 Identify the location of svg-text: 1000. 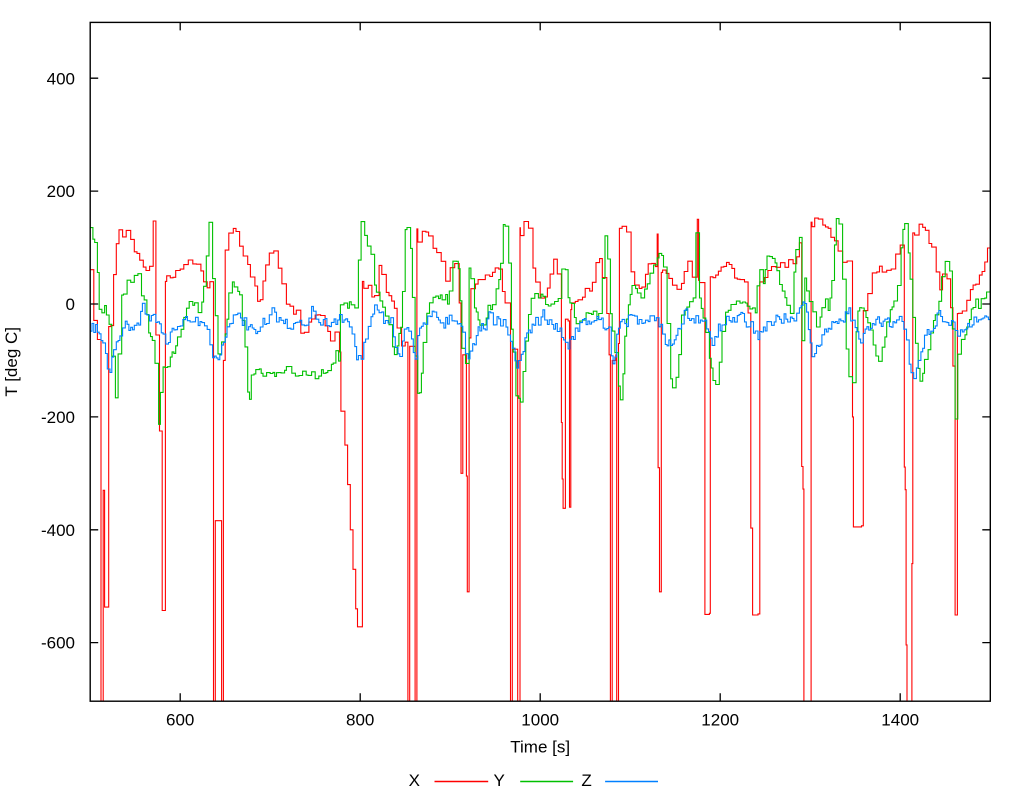
(540, 720).